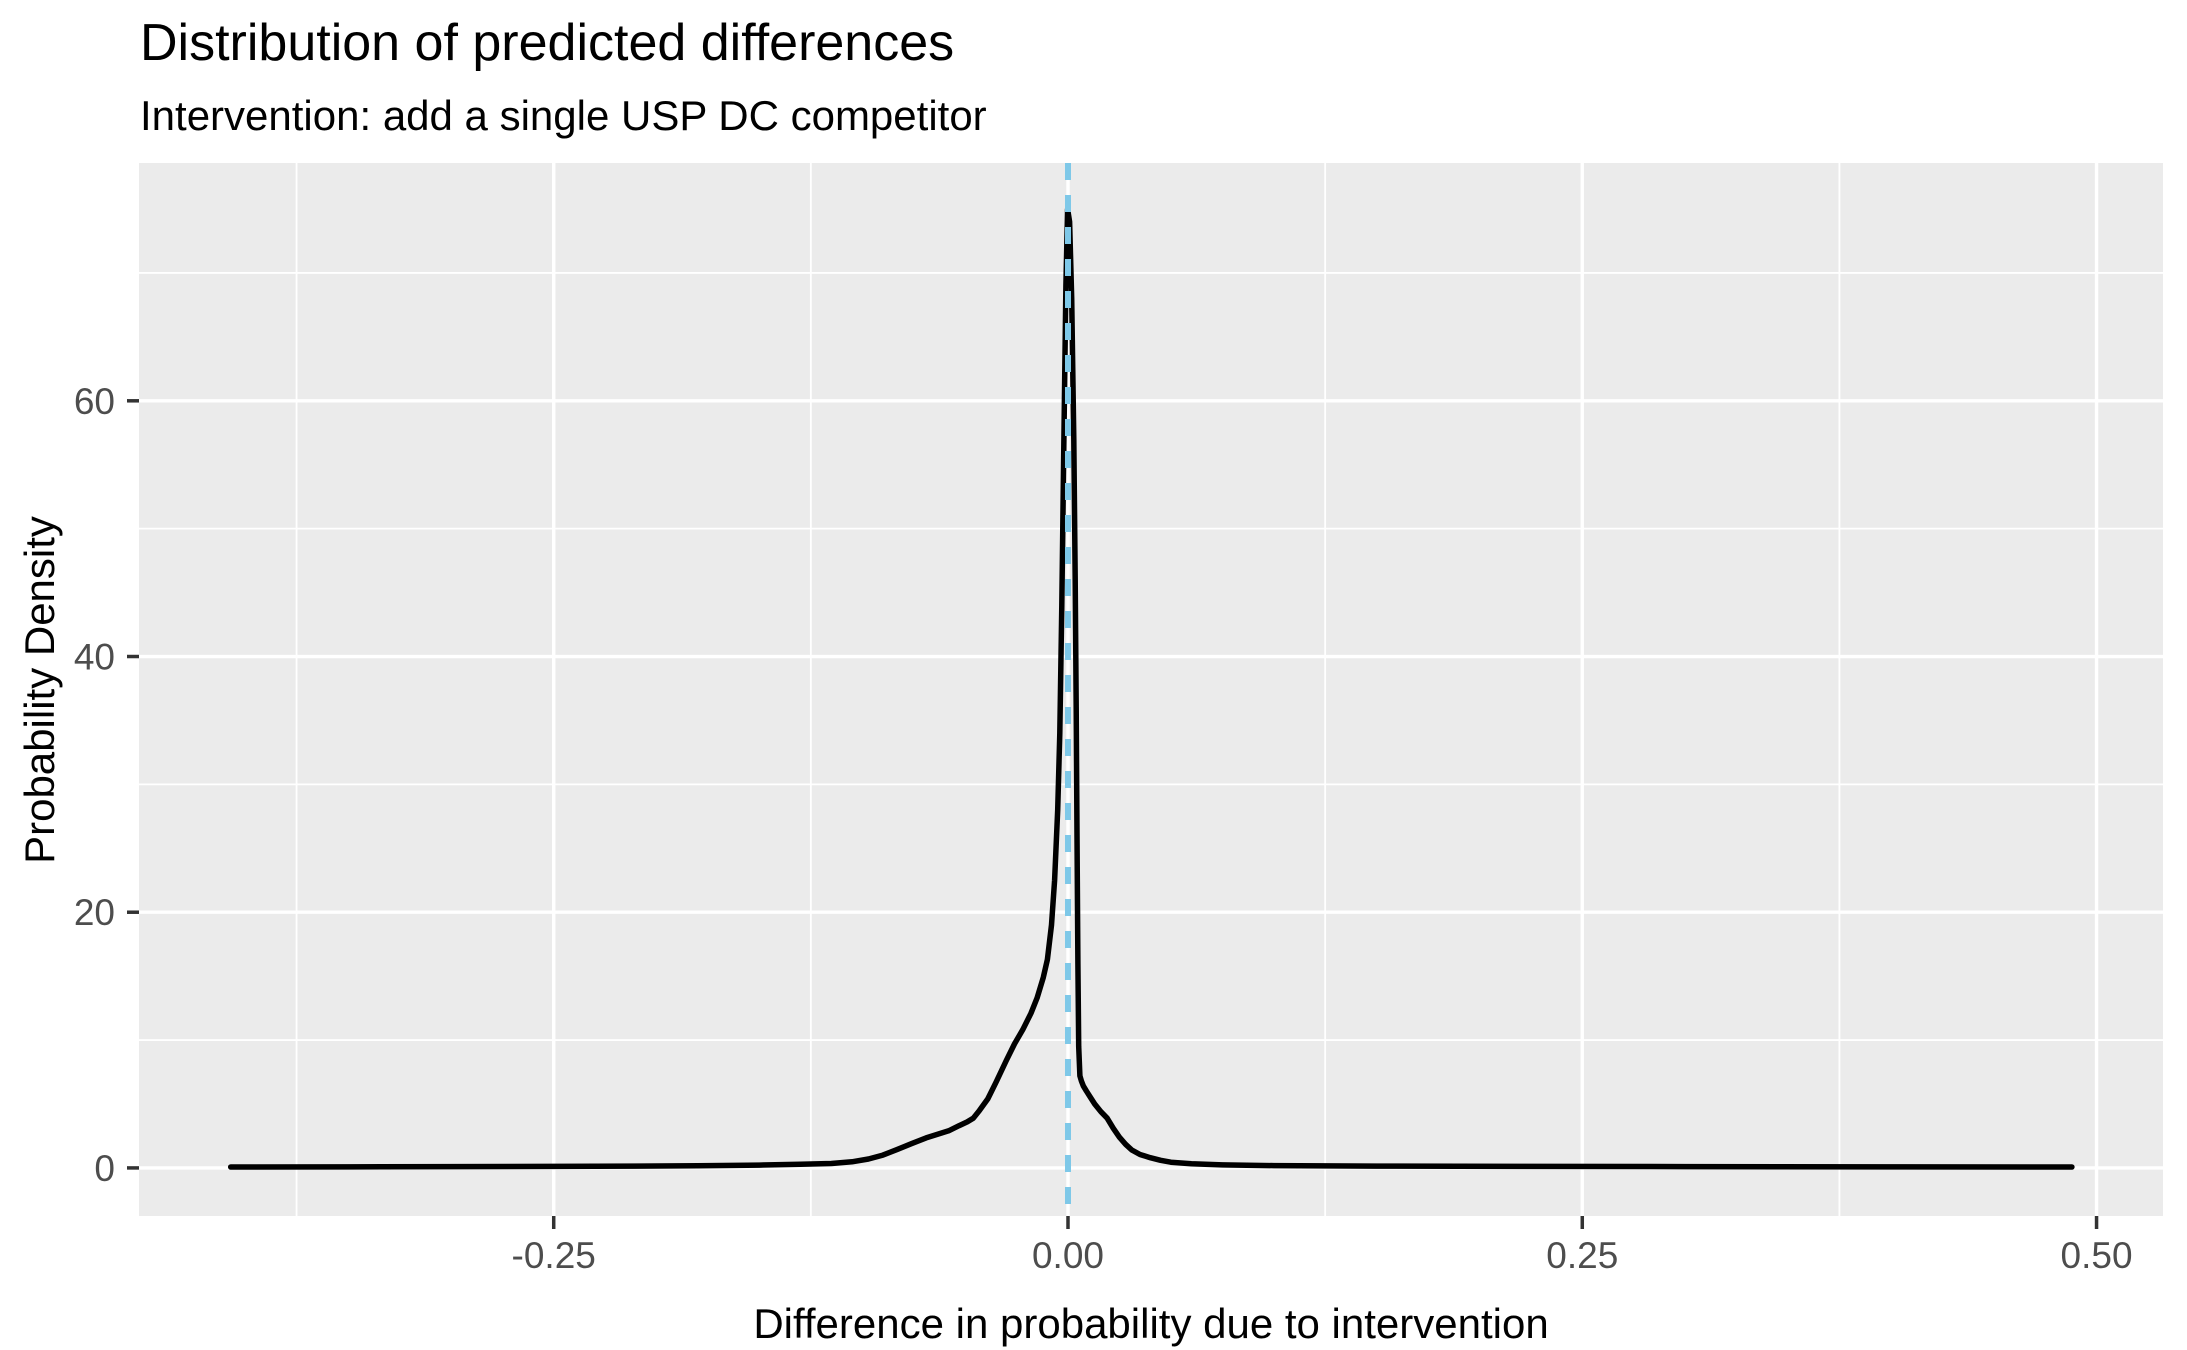  Describe the element at coordinates (554, 1255) in the screenshot. I see `x-tick-label: -0.25` at that location.